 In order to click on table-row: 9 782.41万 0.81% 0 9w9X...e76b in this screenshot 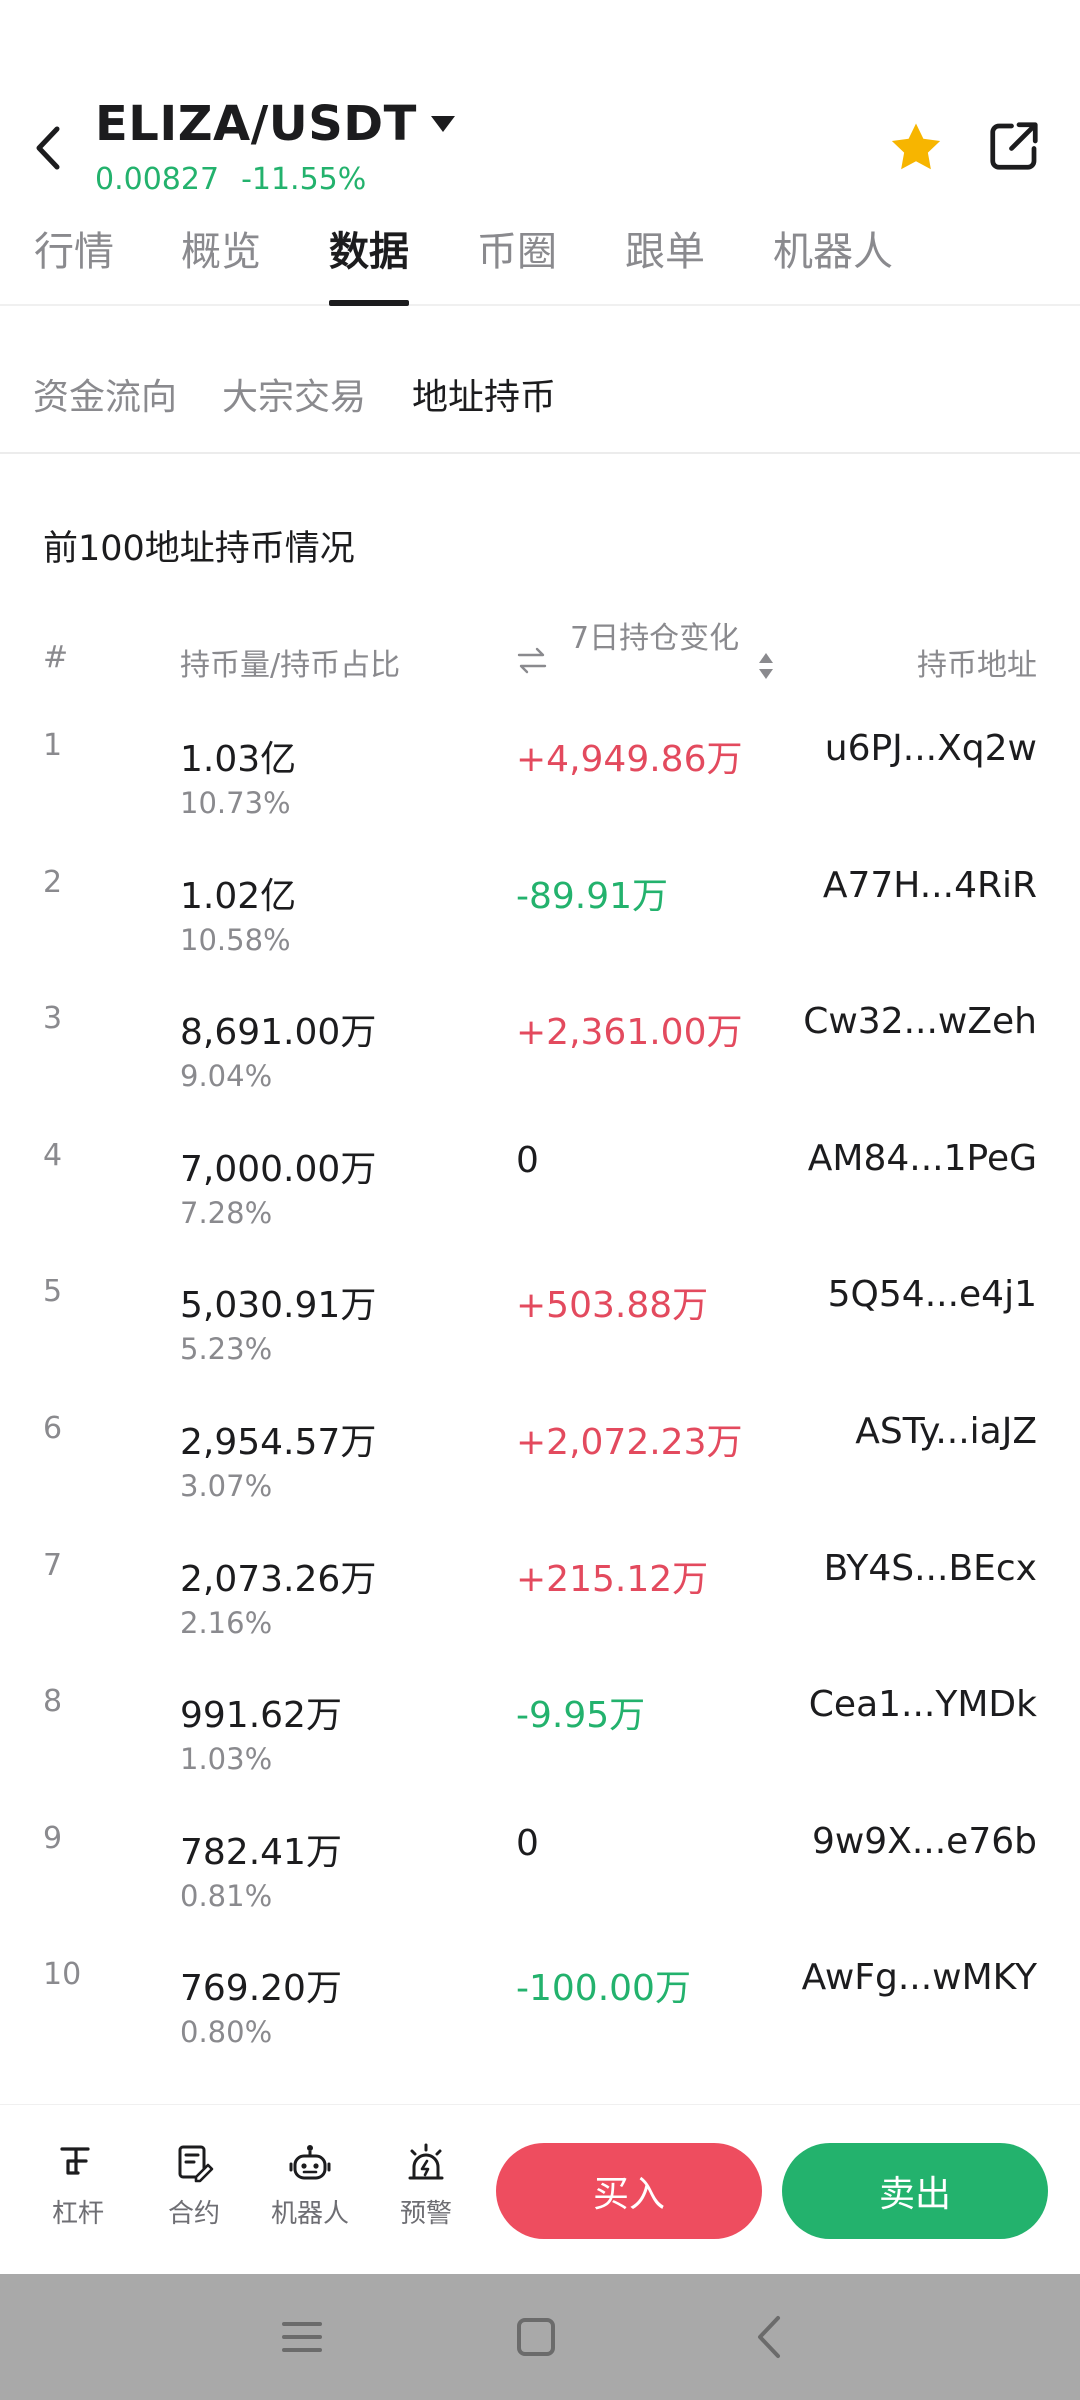, I will do `click(540, 1873)`.